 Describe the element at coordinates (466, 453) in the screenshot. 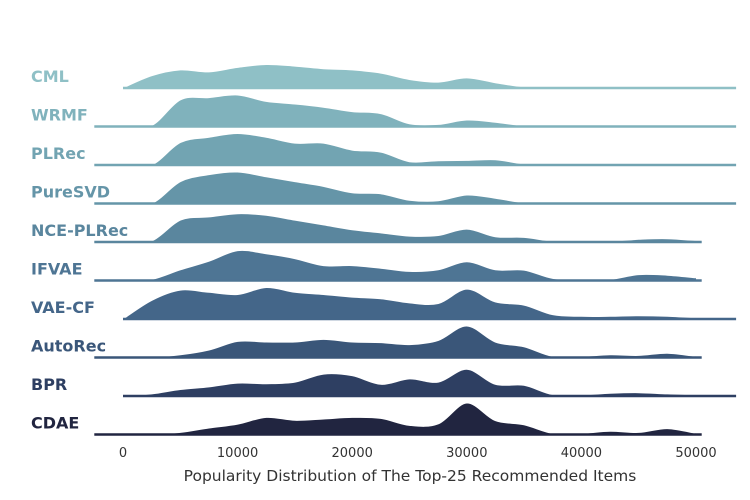

I see `x-tick-label: 30000` at that location.